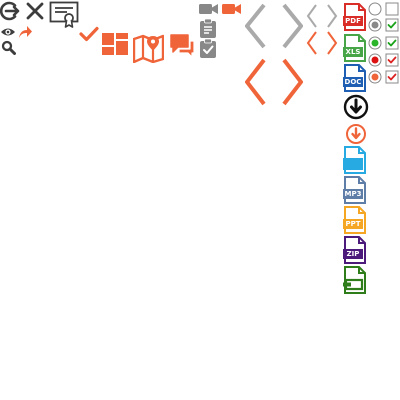 The image size is (400, 400). Describe the element at coordinates (375, 60) in the screenshot. I see `radio-button-selected-red` at that location.